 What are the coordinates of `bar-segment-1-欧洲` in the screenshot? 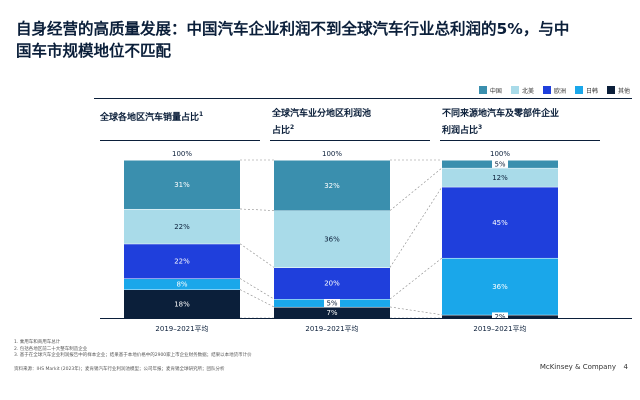 It's located at (332, 283).